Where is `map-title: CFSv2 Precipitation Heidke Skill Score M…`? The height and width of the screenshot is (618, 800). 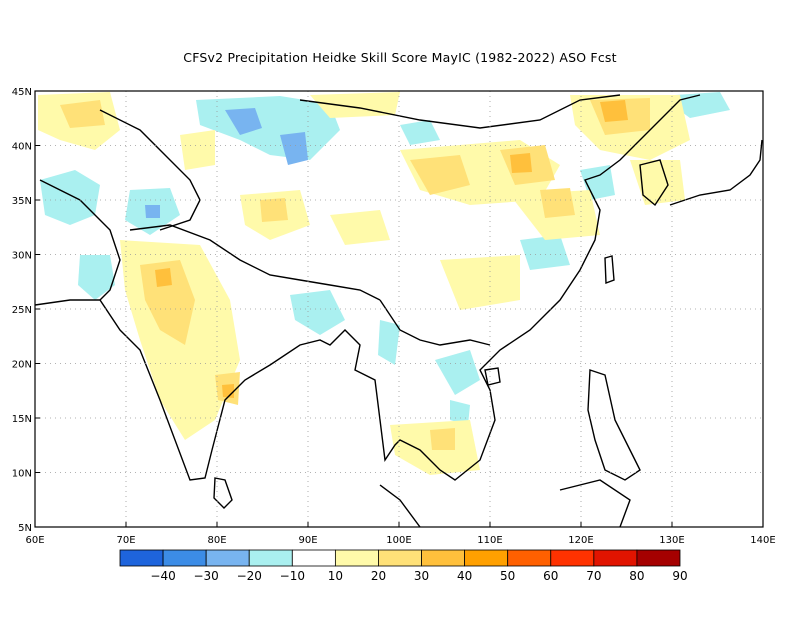
map-title: CFSv2 Precipitation Heidke Skill Score M… is located at coordinates (400, 57).